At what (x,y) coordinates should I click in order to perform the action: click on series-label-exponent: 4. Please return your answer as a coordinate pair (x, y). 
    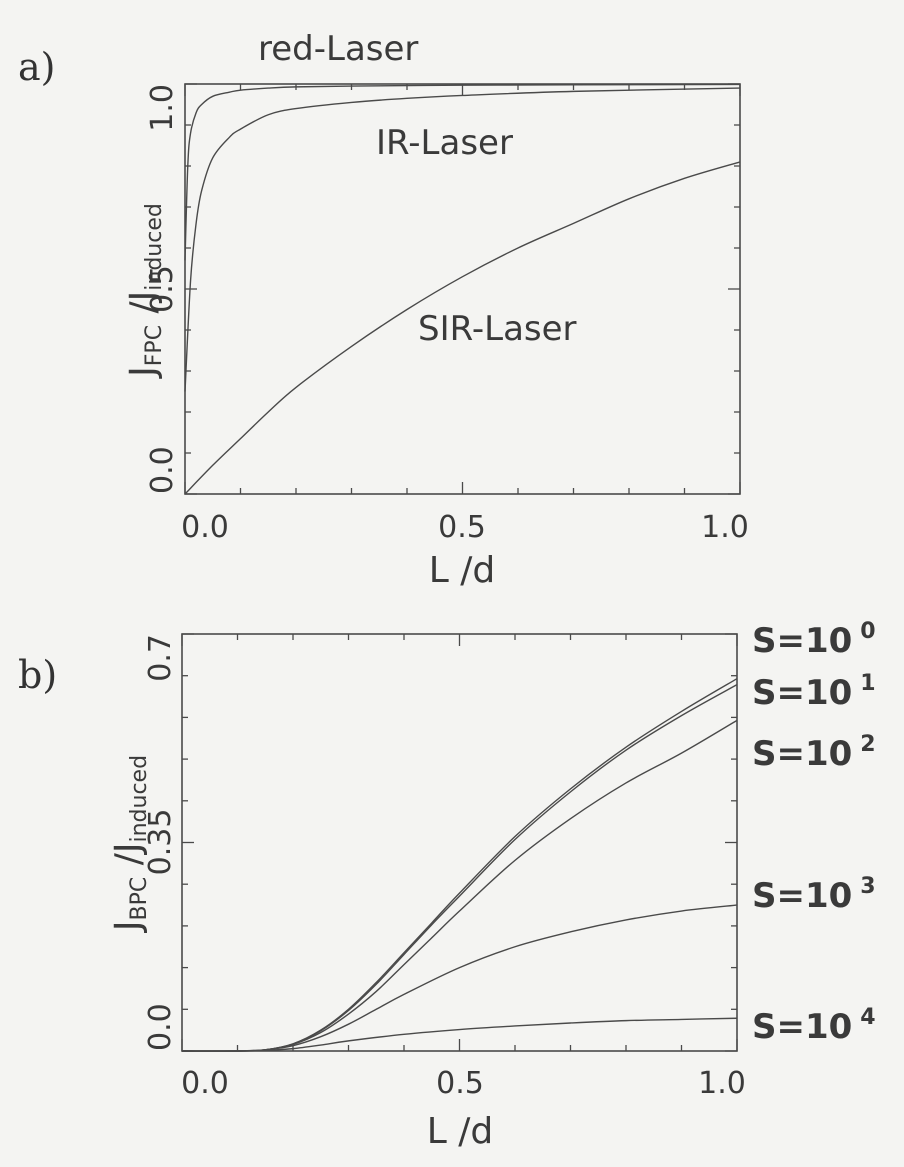
    Looking at the image, I should click on (867, 1017).